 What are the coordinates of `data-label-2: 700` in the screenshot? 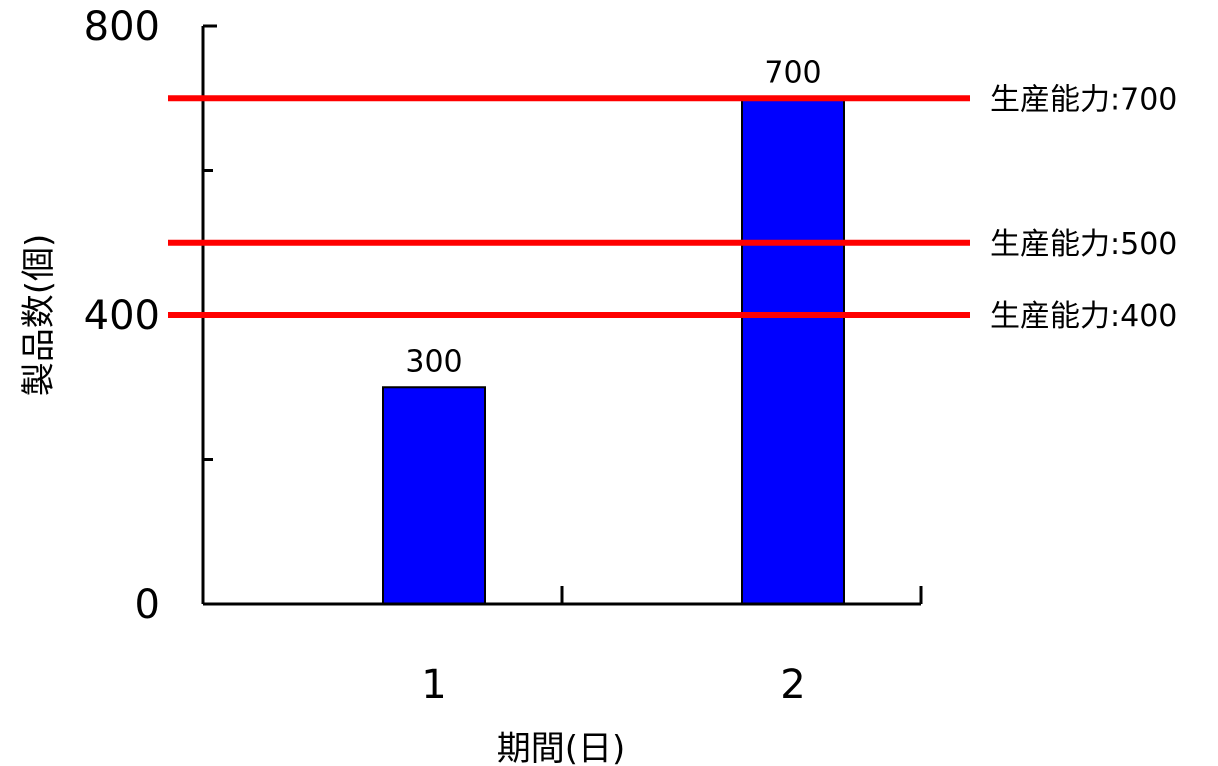 It's located at (792, 72).